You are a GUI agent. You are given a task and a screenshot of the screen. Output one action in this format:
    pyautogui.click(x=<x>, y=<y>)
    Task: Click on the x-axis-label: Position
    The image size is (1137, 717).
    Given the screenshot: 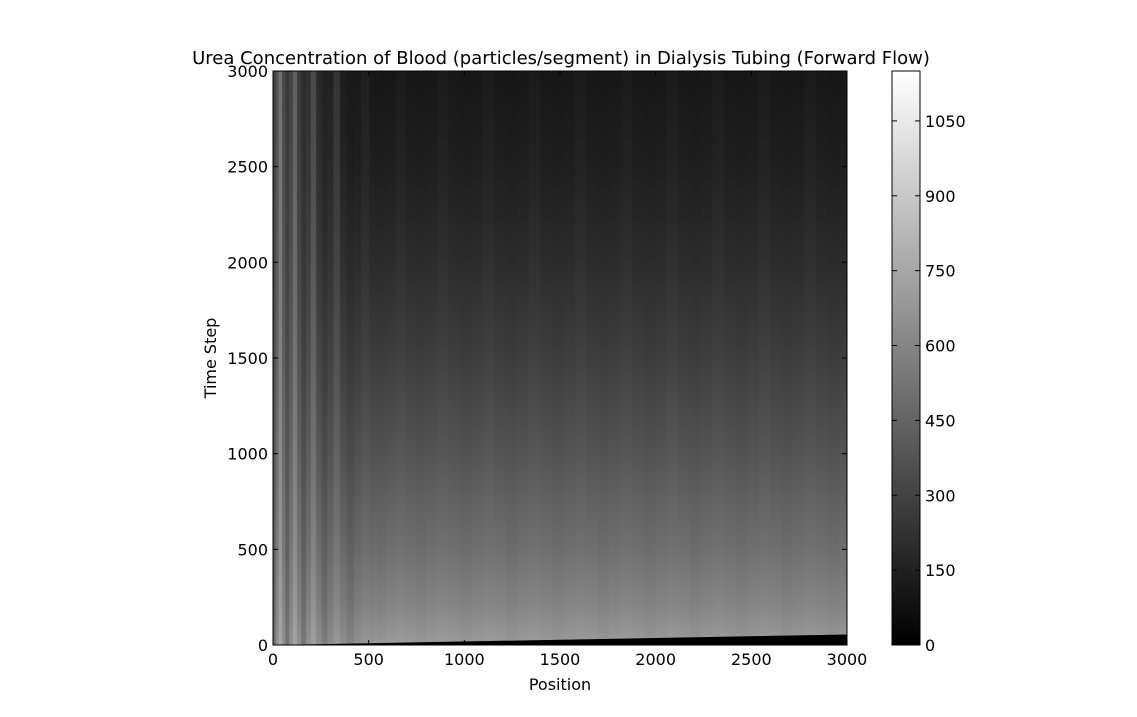 What is the action you would take?
    pyautogui.click(x=560, y=684)
    